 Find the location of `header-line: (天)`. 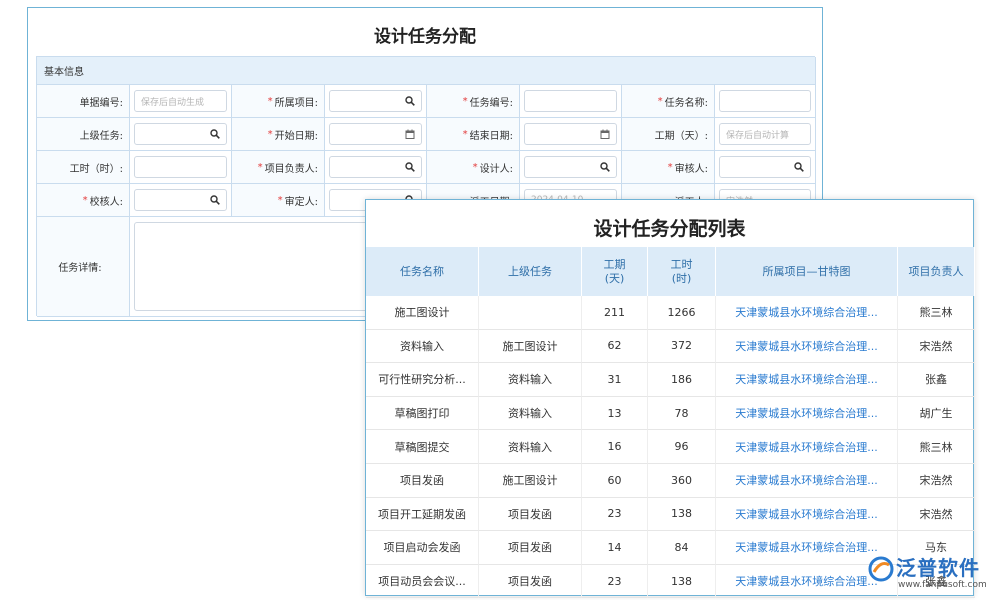

header-line: (天) is located at coordinates (614, 278).